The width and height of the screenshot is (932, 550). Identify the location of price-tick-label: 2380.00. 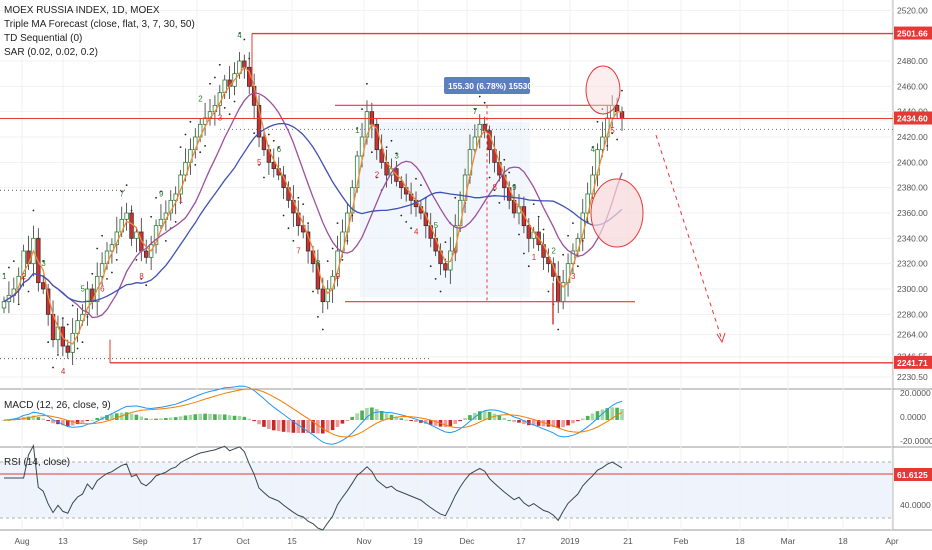
(912, 188).